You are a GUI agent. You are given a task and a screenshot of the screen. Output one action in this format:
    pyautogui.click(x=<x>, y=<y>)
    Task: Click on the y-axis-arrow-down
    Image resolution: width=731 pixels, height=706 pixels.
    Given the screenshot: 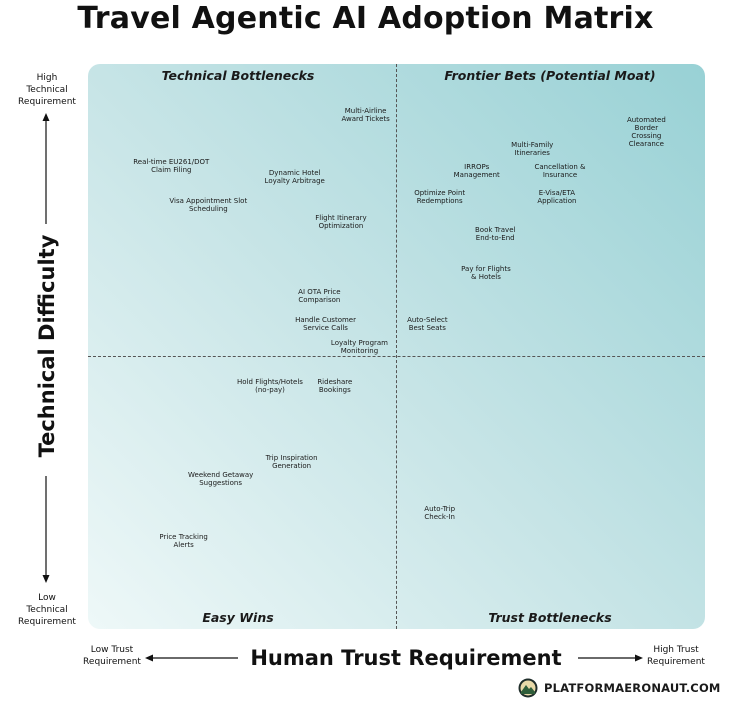 What is the action you would take?
    pyautogui.click(x=46, y=579)
    